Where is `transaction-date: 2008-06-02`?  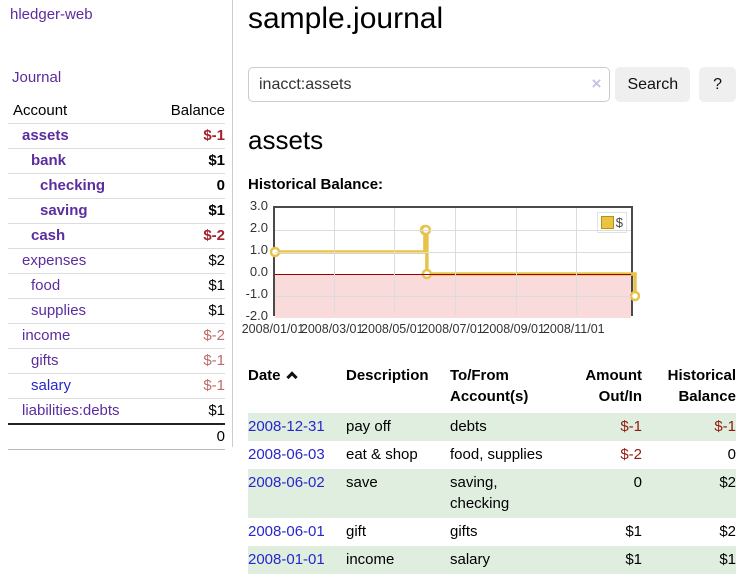
transaction-date: 2008-06-02 is located at coordinates (297, 493).